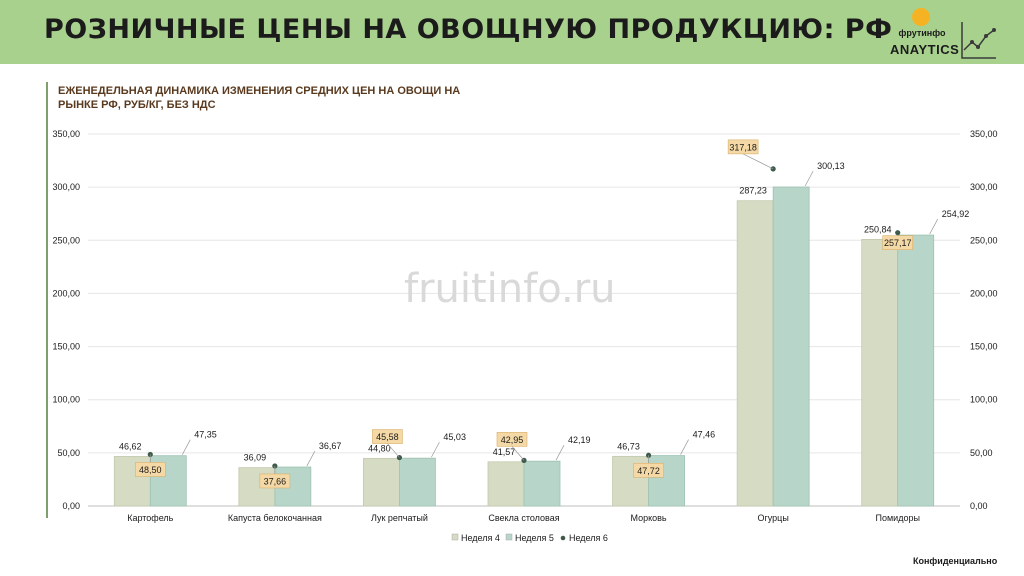 This screenshot has width=1024, height=576. Describe the element at coordinates (978, 40) in the screenshot. I see `chart-growth-icon` at that location.